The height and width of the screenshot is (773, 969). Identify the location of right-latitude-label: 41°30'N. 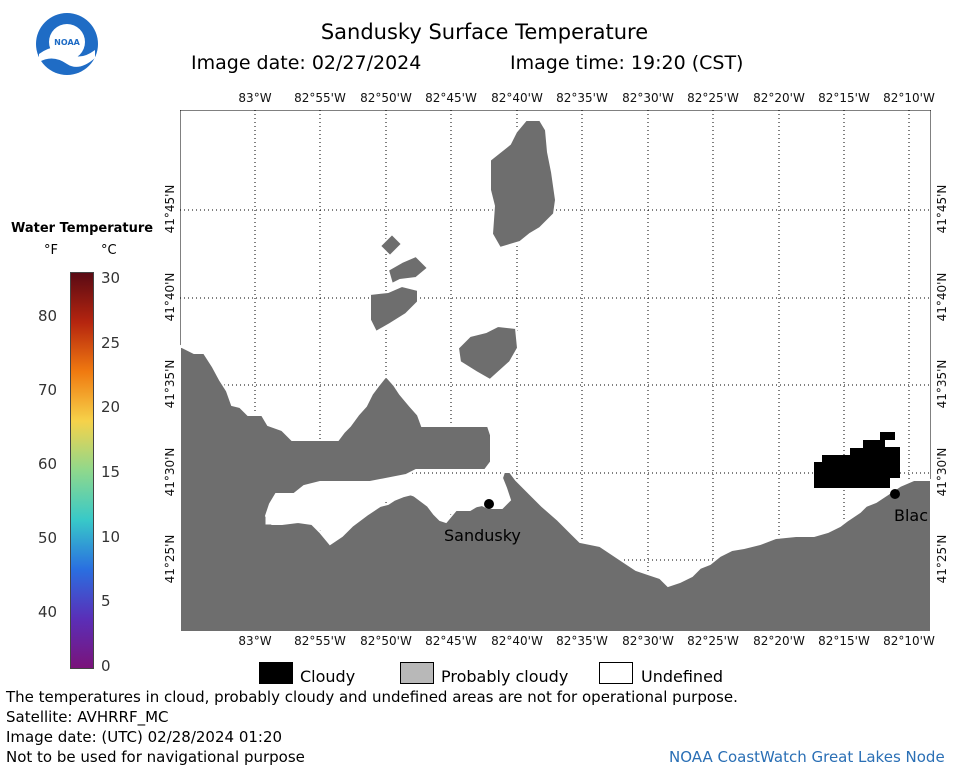
(942, 472).